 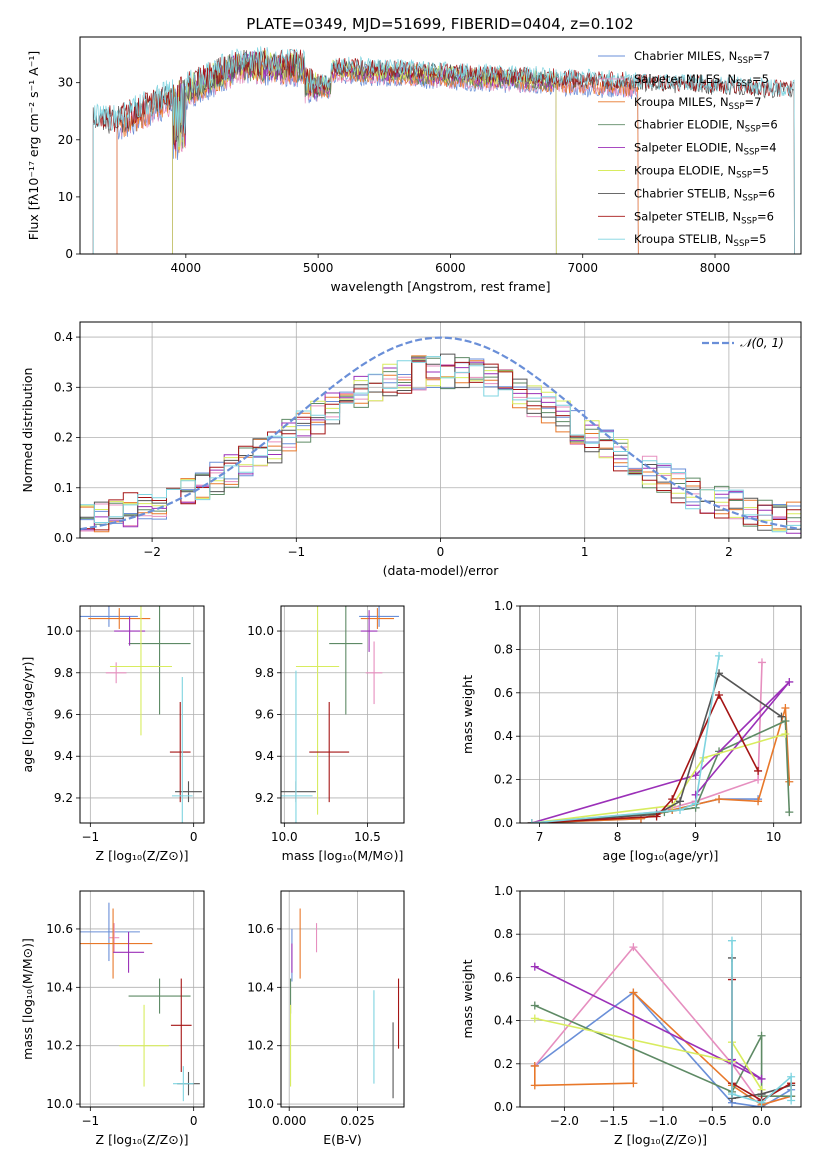 I want to click on legend-entry: Chabrier MILES, NSSP=7, so click(x=702, y=57).